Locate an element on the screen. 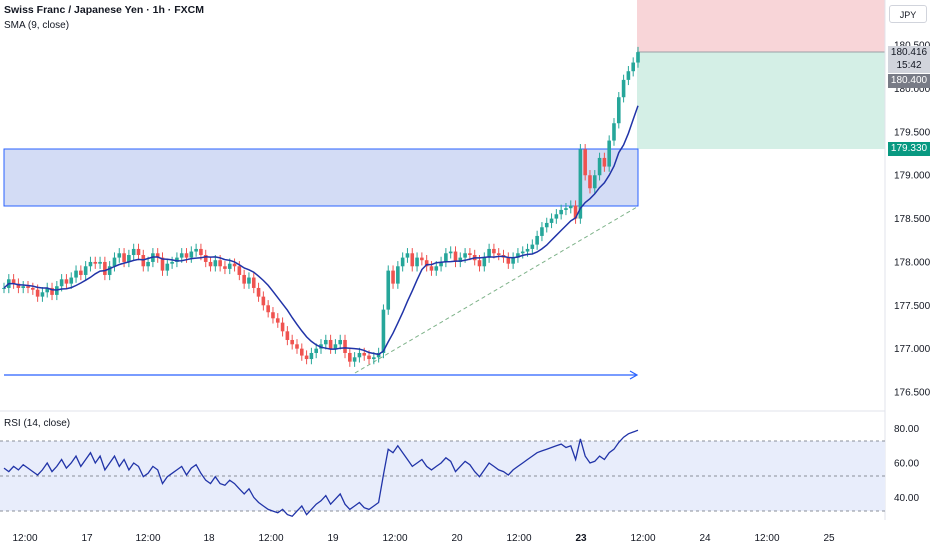 The height and width of the screenshot is (550, 932). trend-line is located at coordinates (496, 290).